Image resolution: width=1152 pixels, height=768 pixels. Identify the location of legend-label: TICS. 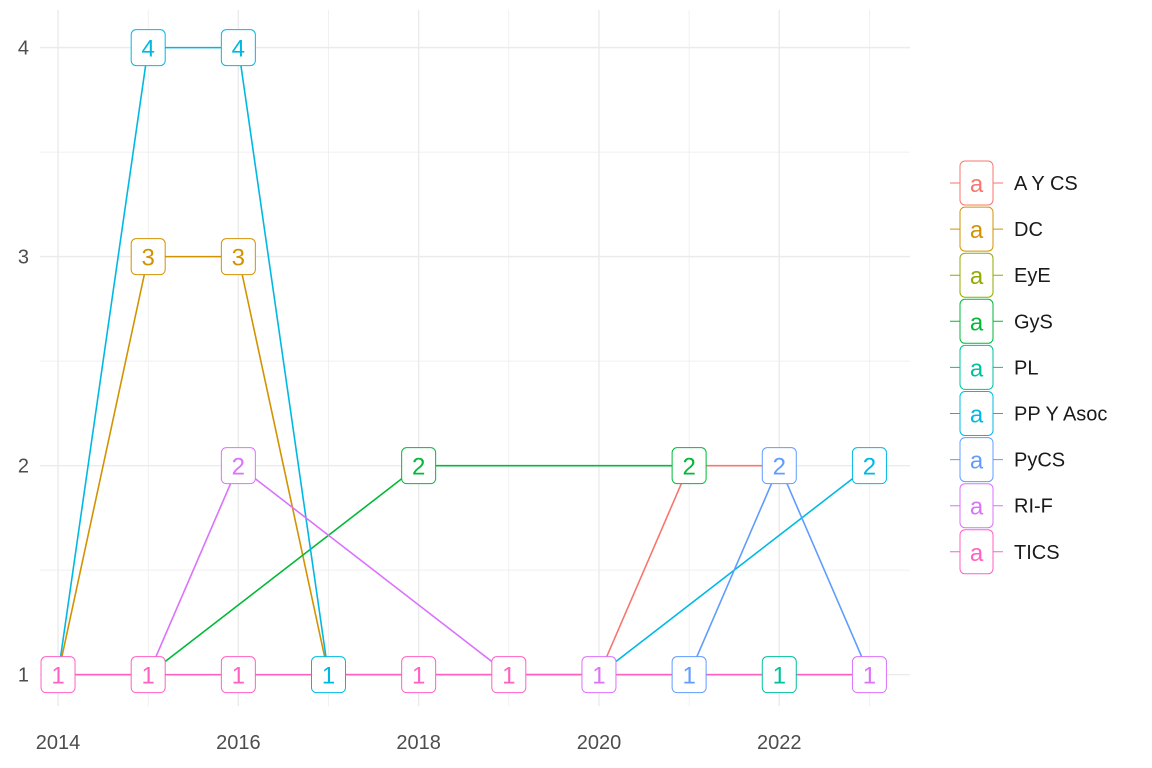
(1037, 553).